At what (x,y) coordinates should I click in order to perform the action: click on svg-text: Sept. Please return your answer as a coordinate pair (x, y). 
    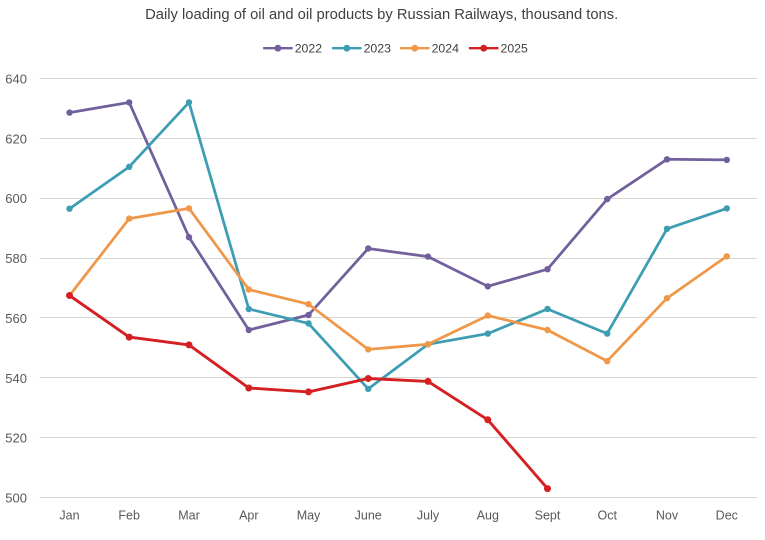
    Looking at the image, I should click on (548, 516).